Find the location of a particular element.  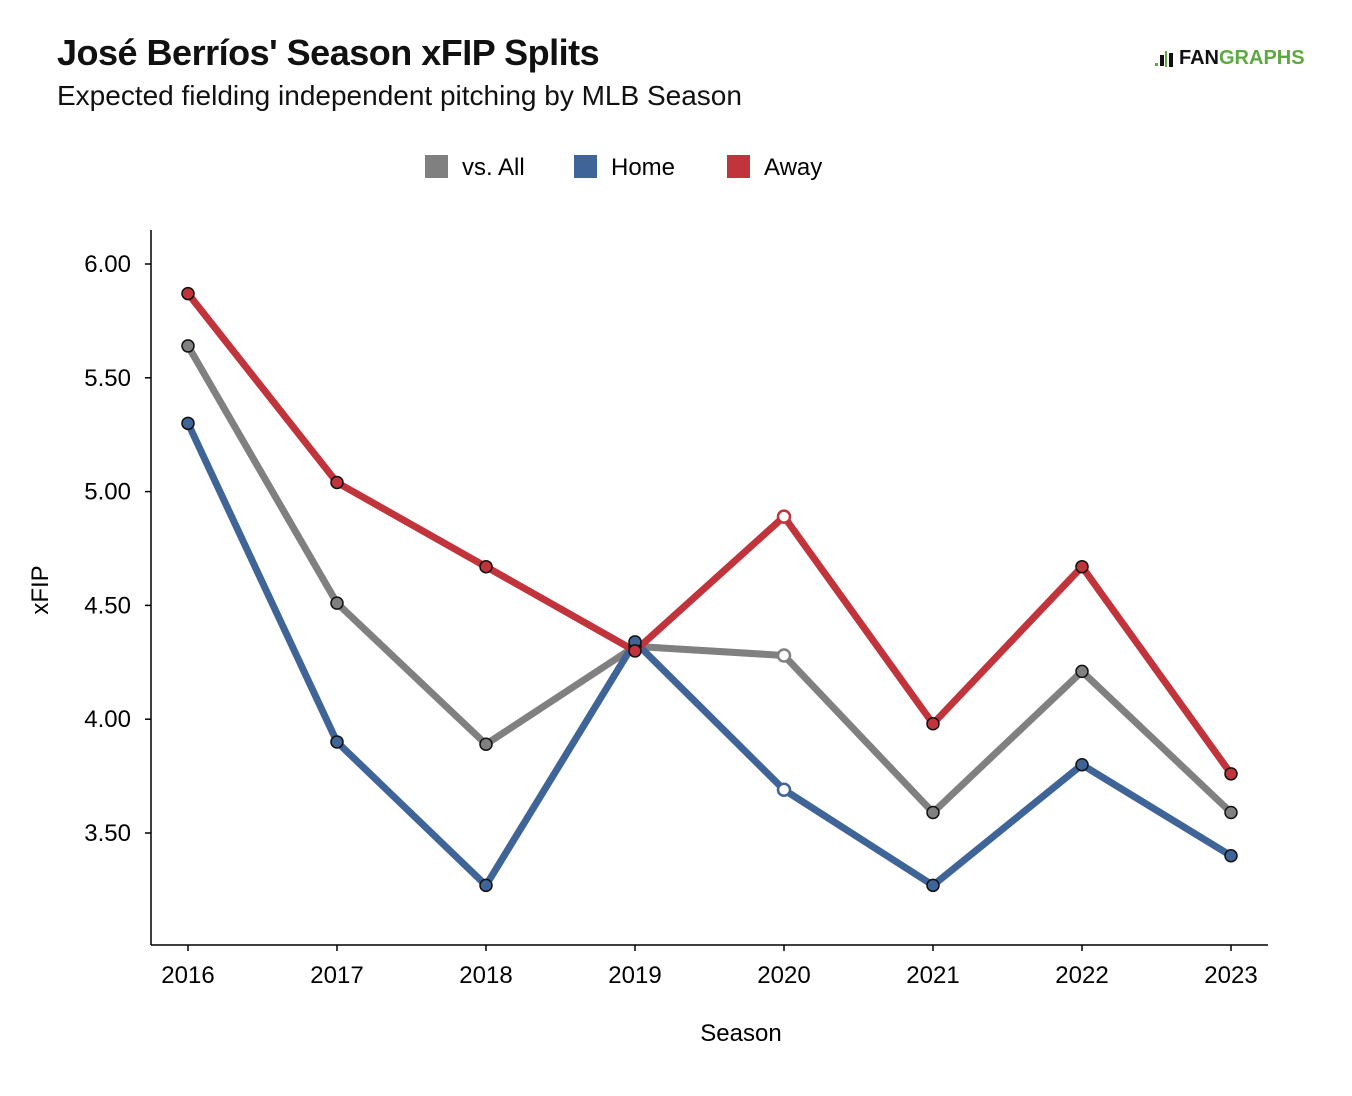

y-tick-label: 5.50 is located at coordinates (107, 378).